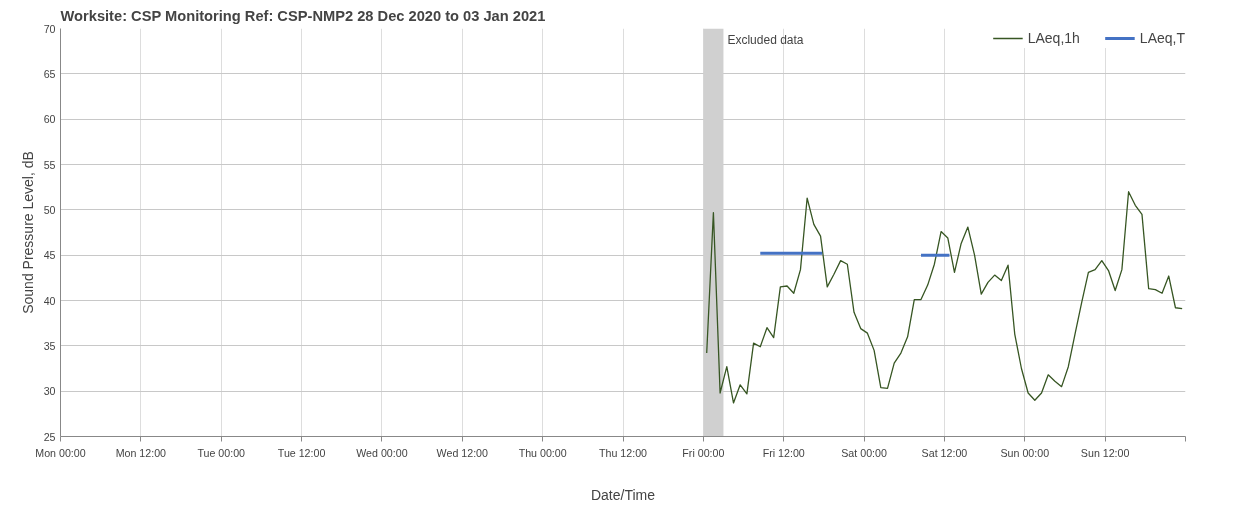 This screenshot has height=514, width=1253. What do you see at coordinates (623, 452) in the screenshot?
I see `x-tick-label: Thu 12:00` at bounding box center [623, 452].